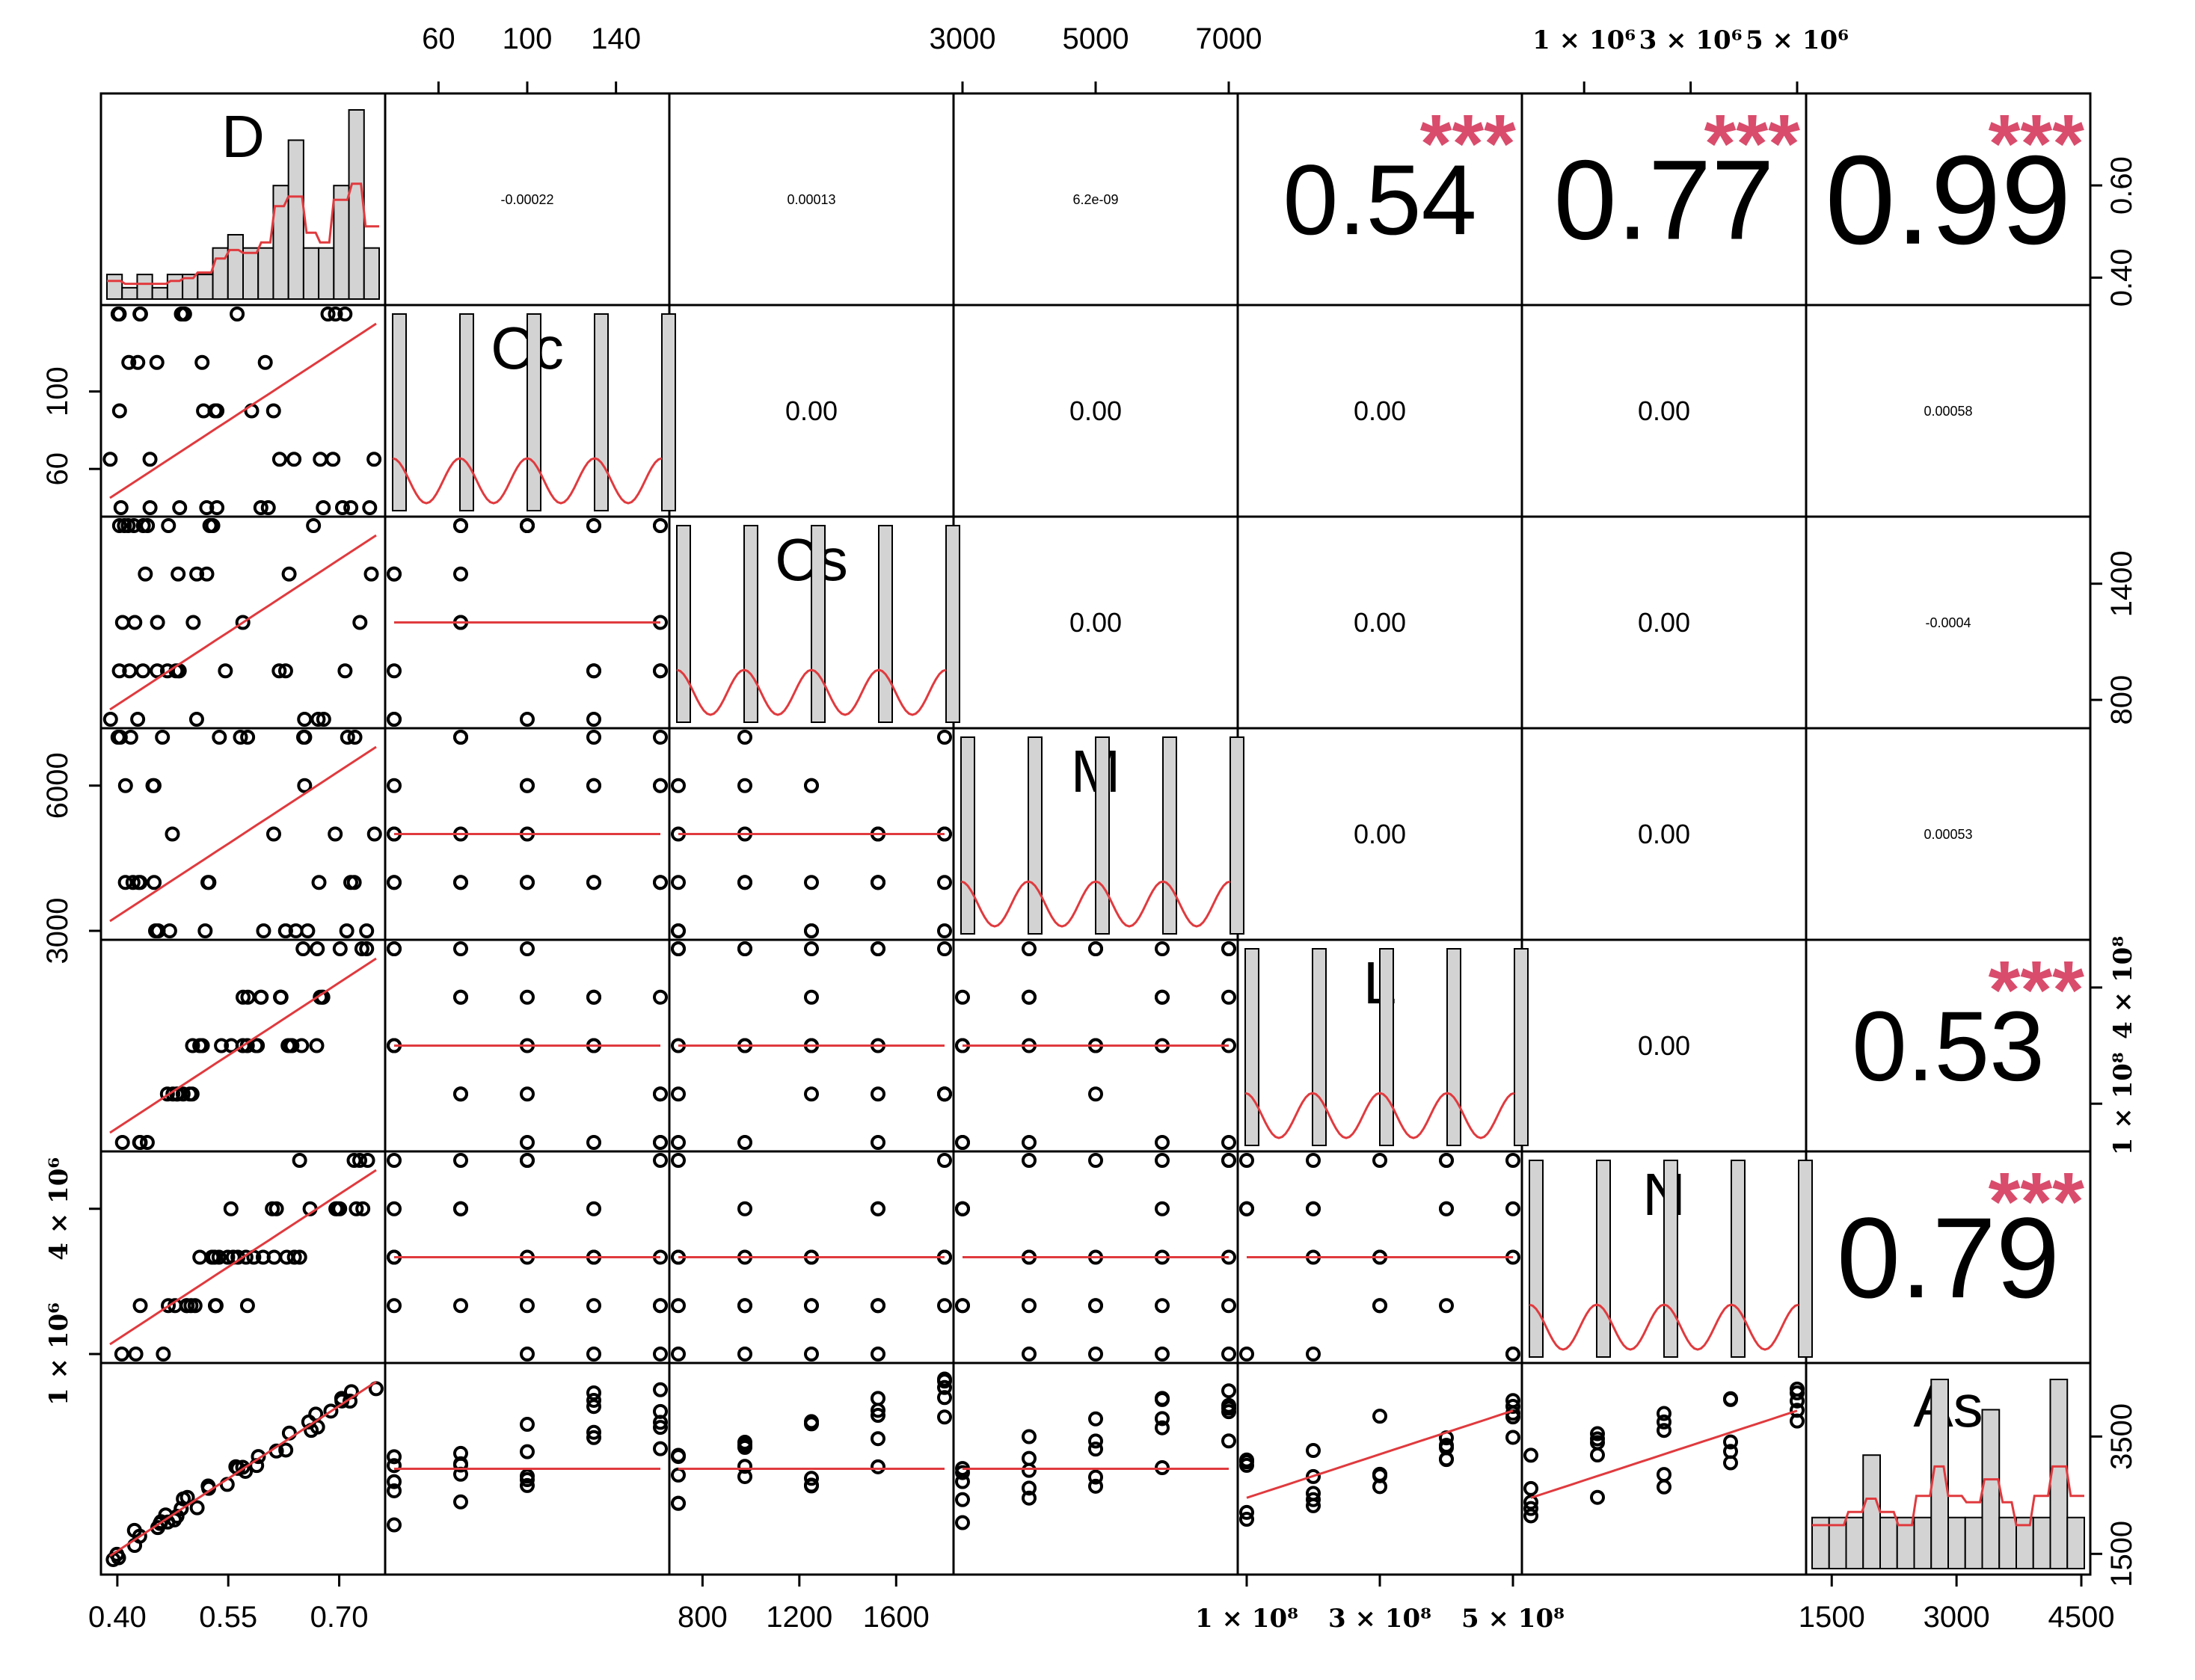 This screenshot has height=1680, width=2195. Describe the element at coordinates (1949, 1046) in the screenshot. I see `correlation-value-4-6: 0.53` at that location.